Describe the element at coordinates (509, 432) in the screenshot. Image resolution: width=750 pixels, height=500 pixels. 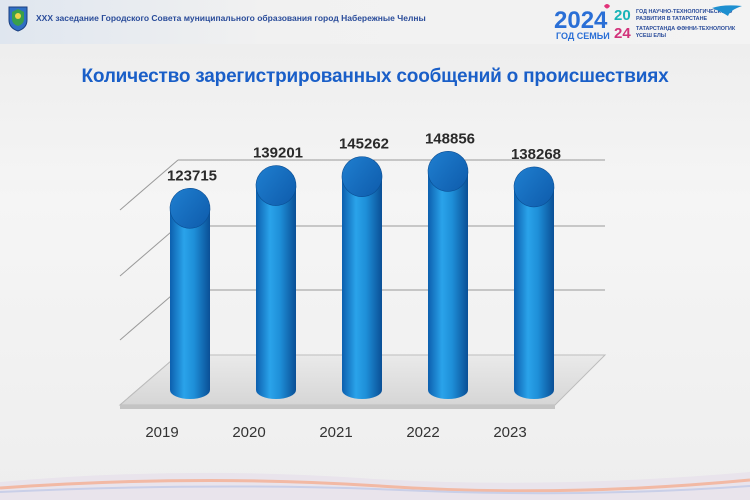
I see `x-tick-label: 2023` at that location.